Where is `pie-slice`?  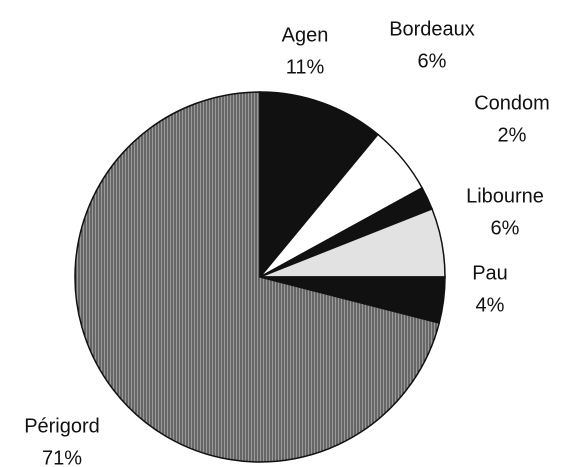
pie-slice is located at coordinates (319, 185).